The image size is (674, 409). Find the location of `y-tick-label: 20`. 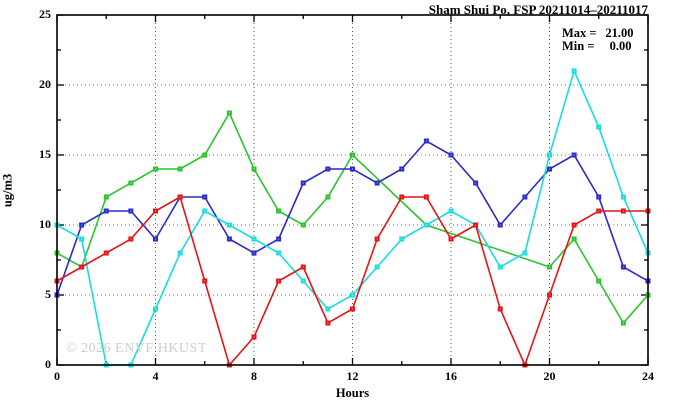

y-tick-label: 20 is located at coordinates (45, 84).